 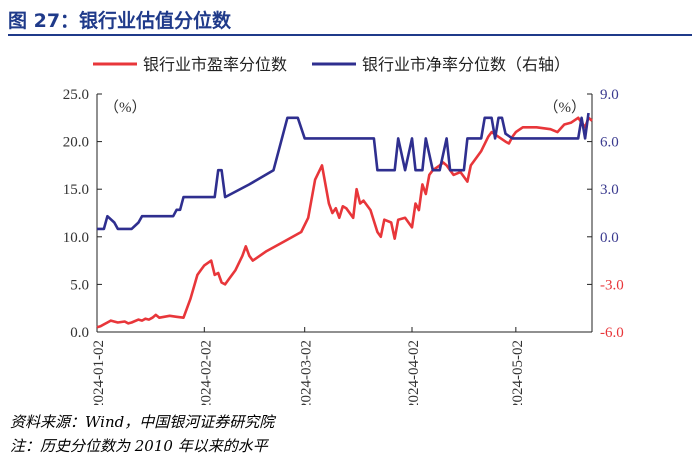 I want to click on footnote: 注：历史分位数为 2010 年以来的水平, so click(x=139, y=446).